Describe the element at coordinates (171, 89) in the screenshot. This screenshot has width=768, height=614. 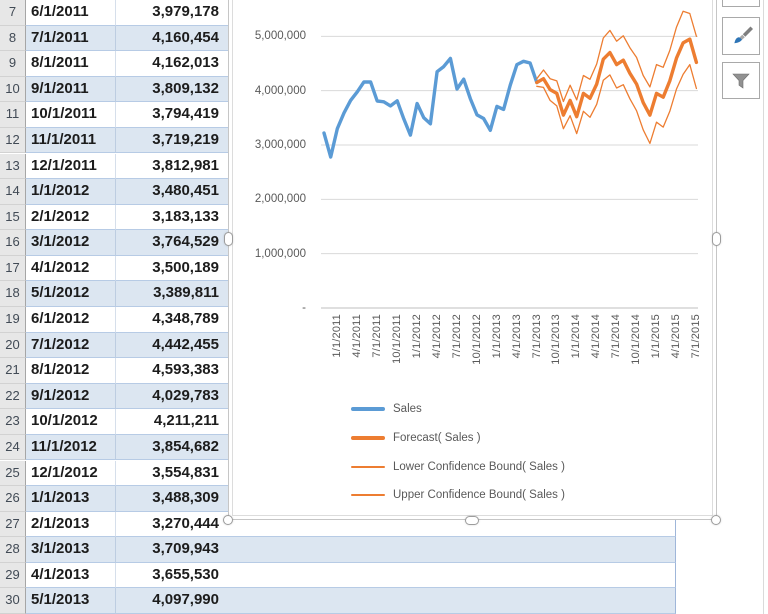
I see `value-cell: 3,809,132` at that location.